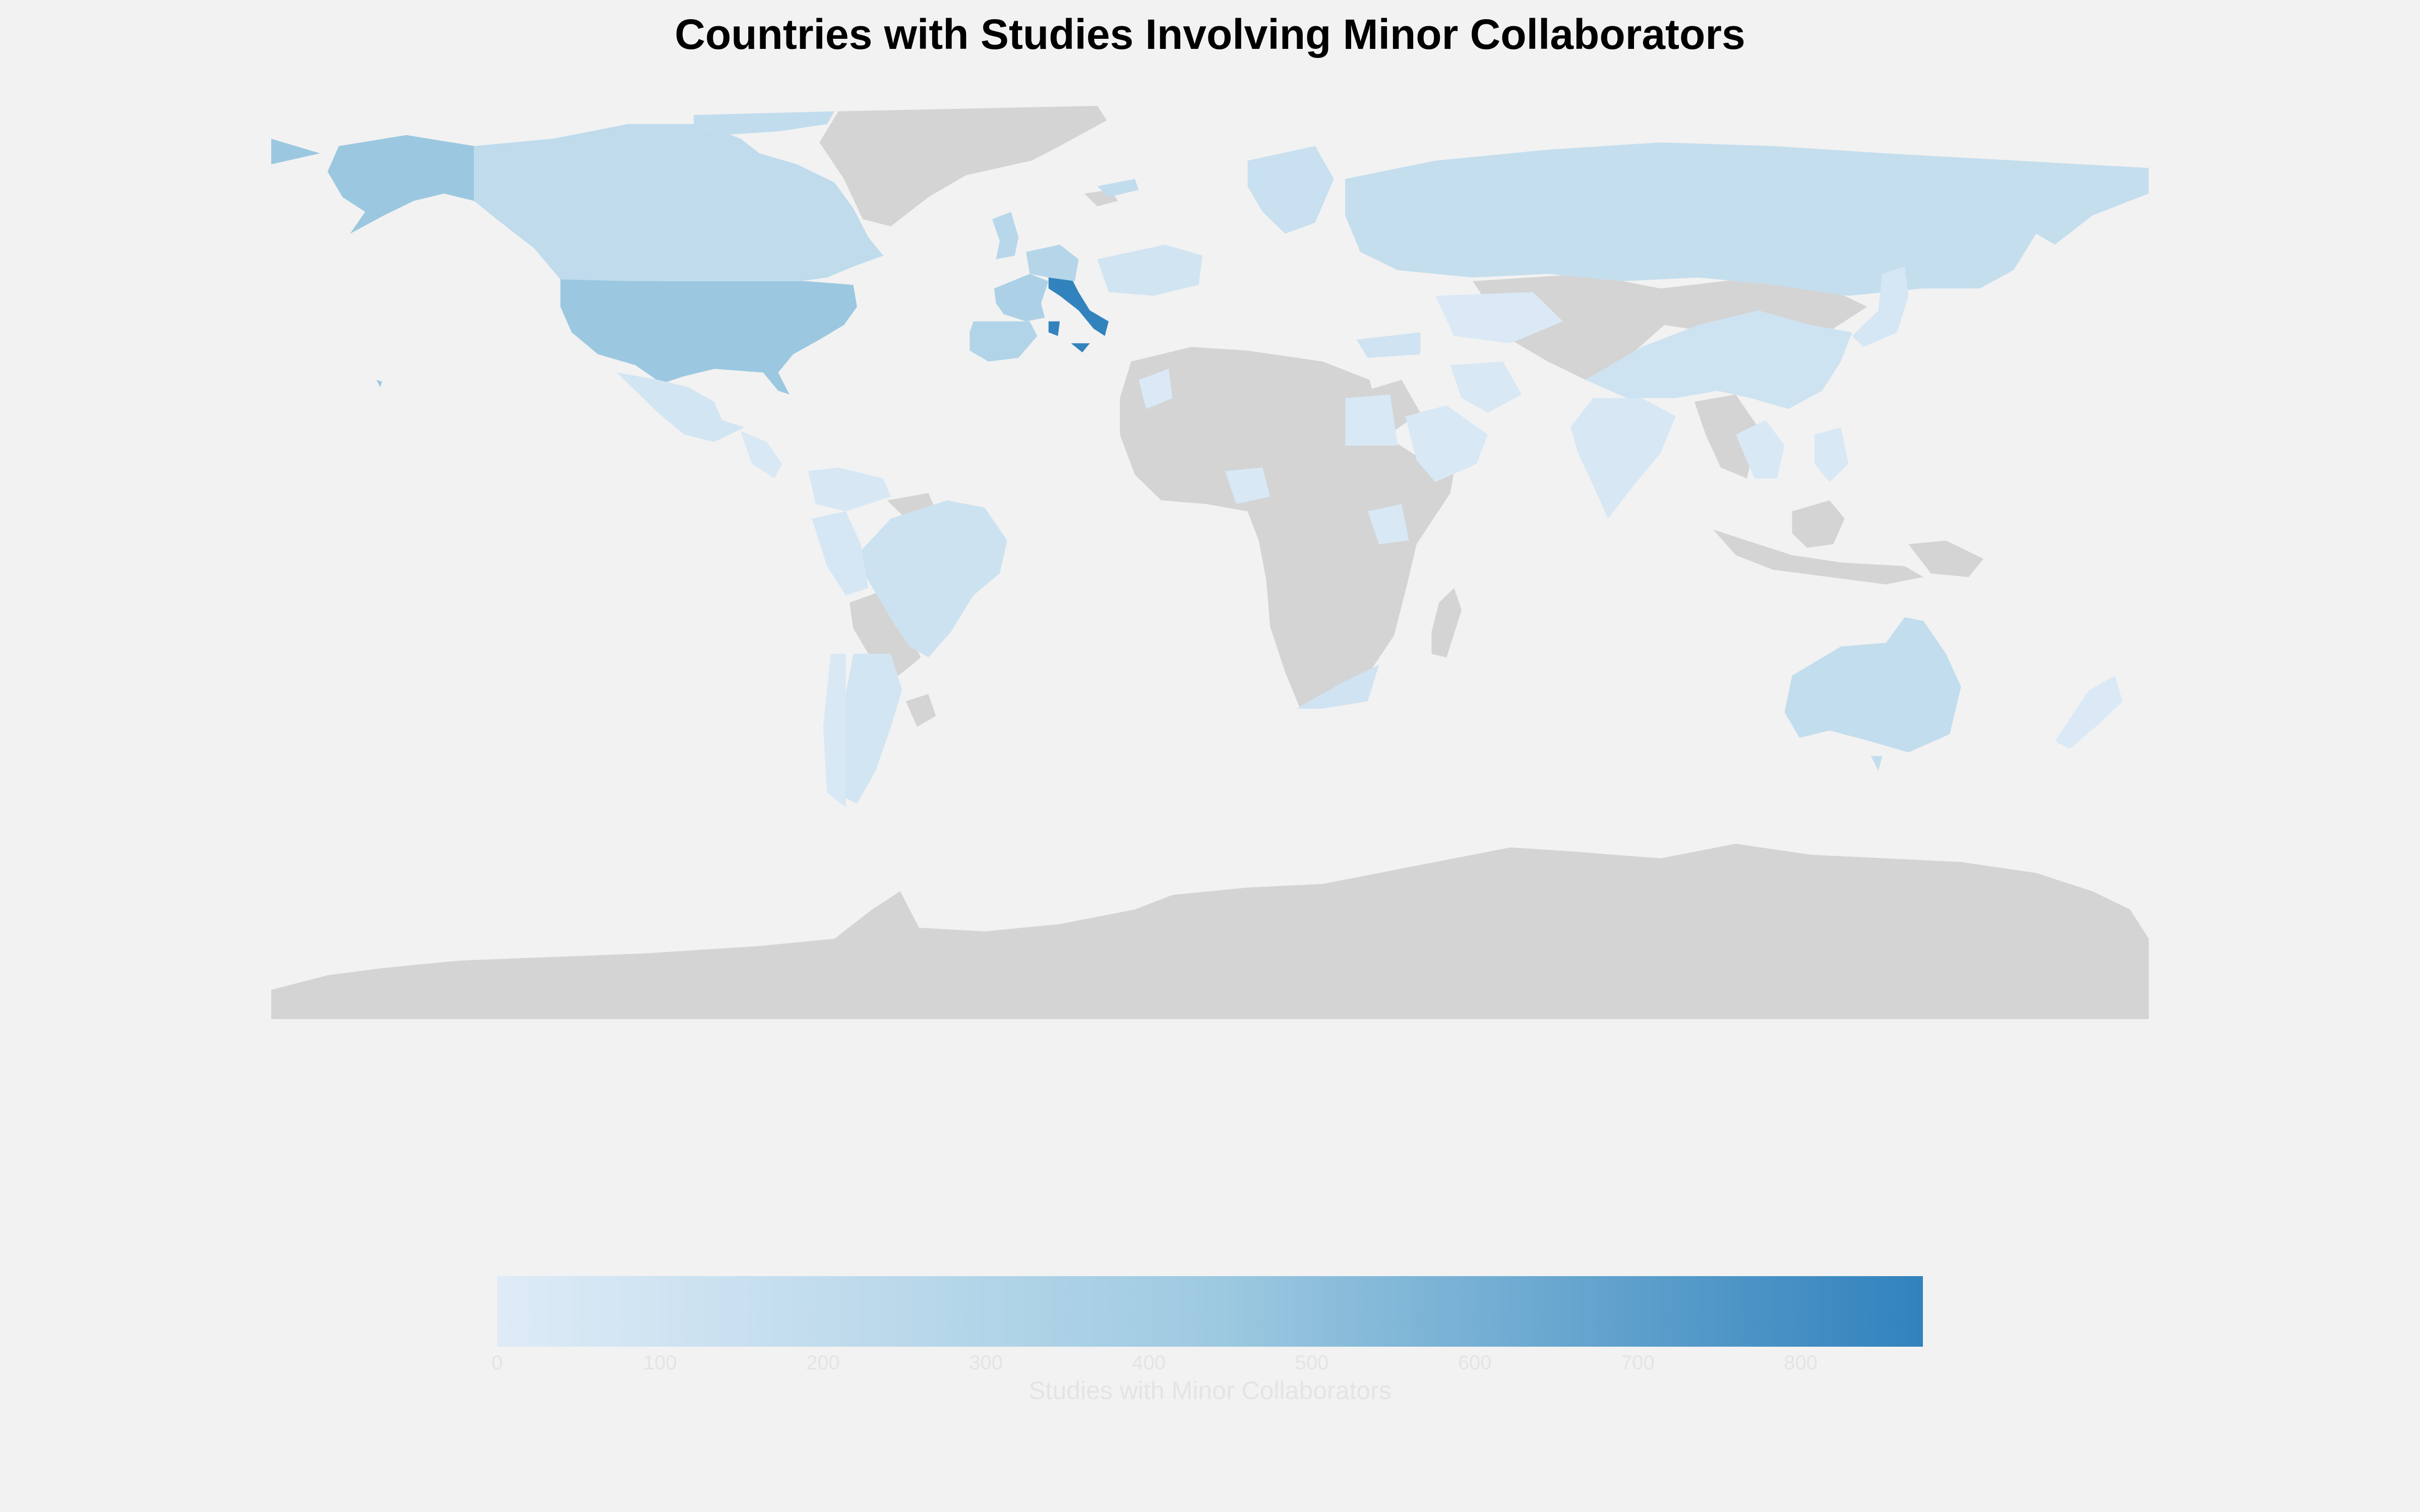 The width and height of the screenshot is (2420, 1512). Describe the element at coordinates (1638, 1363) in the screenshot. I see `colorbar-tick-label: 700` at that location.